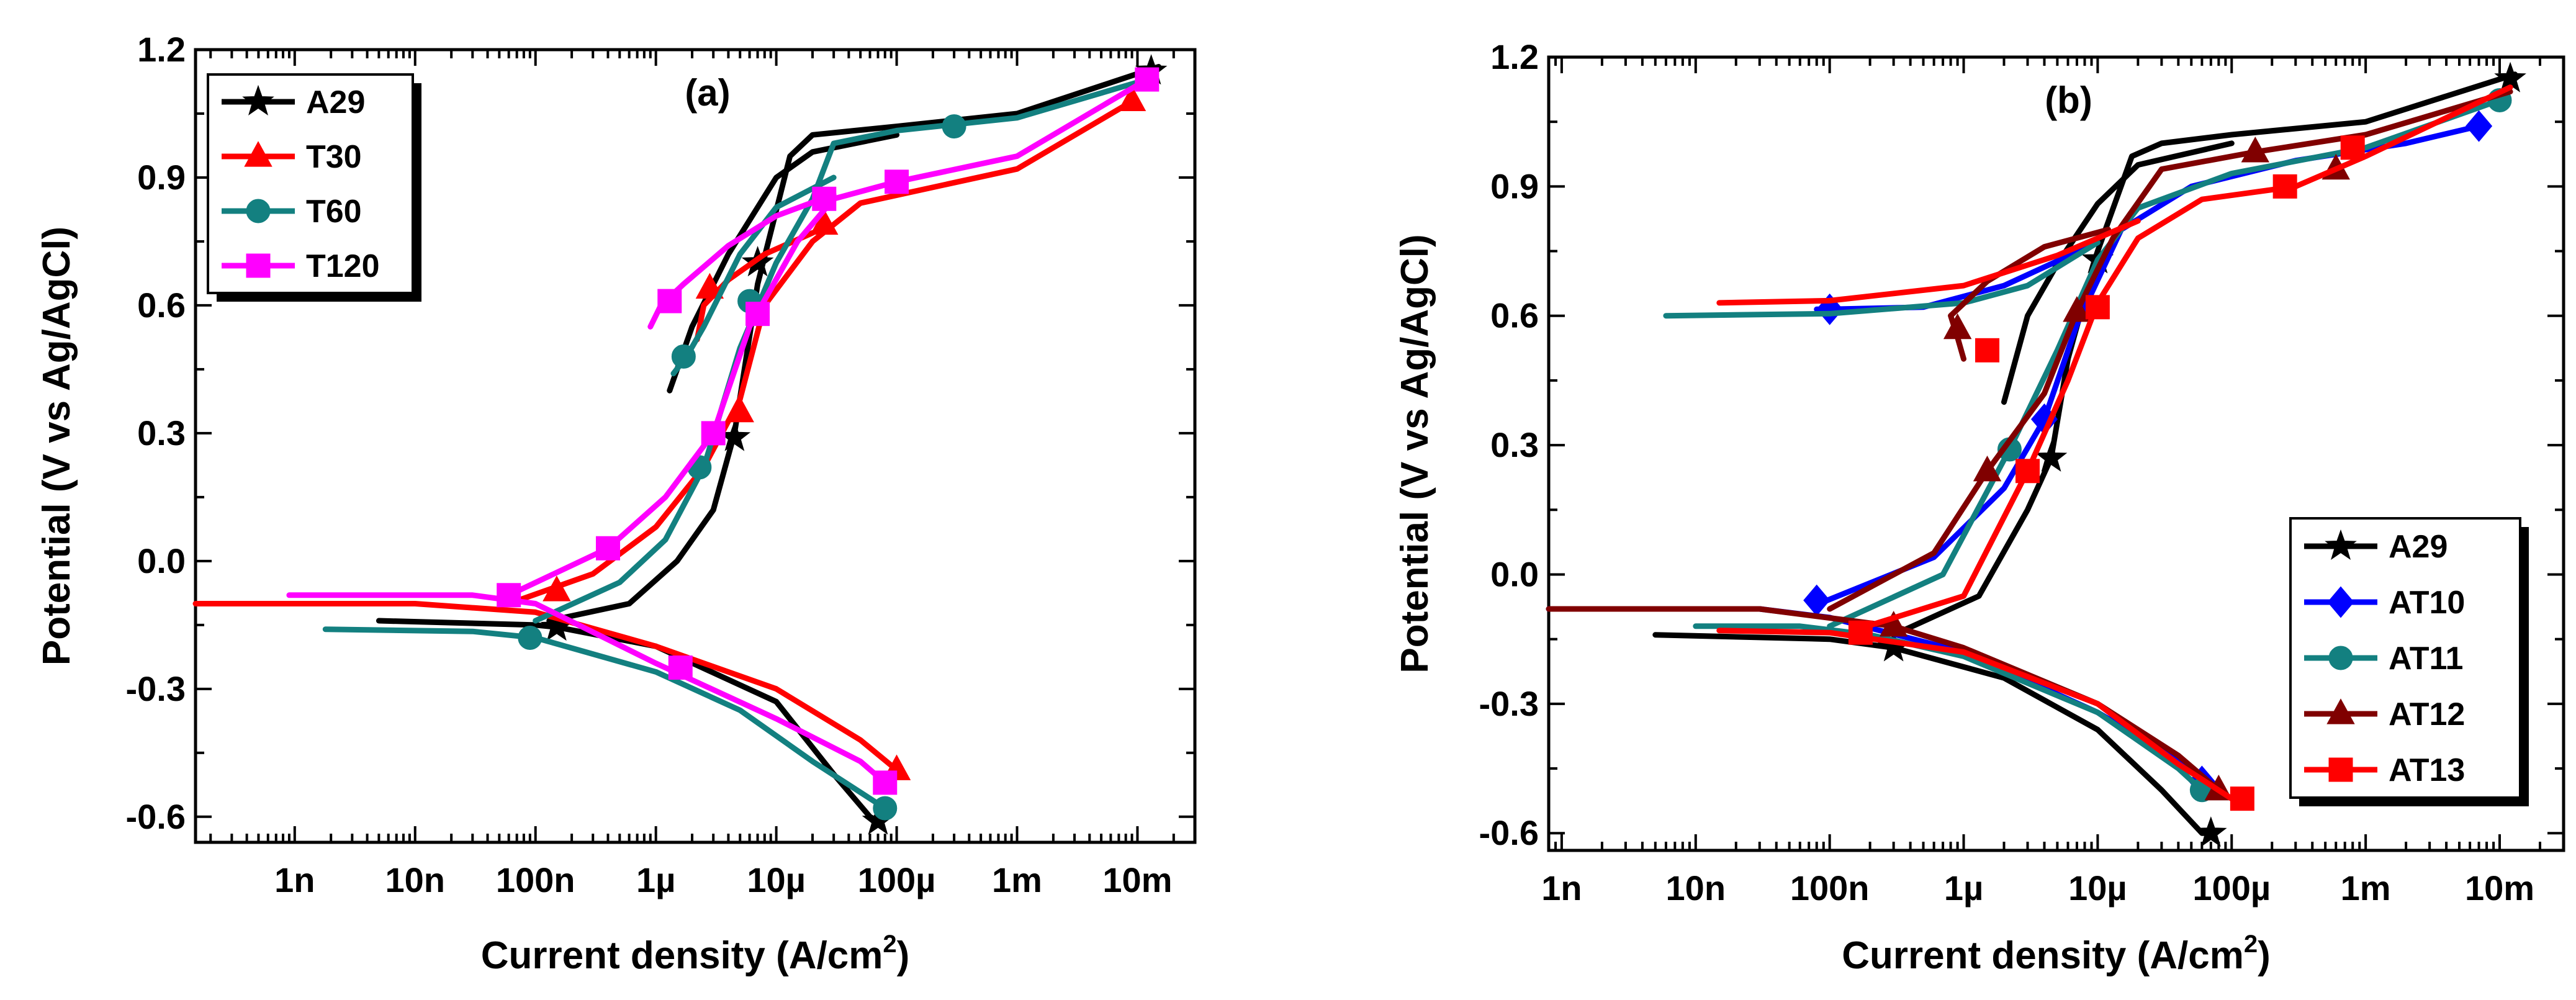  Describe the element at coordinates (897, 879) in the screenshot. I see `x-tick-label: 100µ` at that location.